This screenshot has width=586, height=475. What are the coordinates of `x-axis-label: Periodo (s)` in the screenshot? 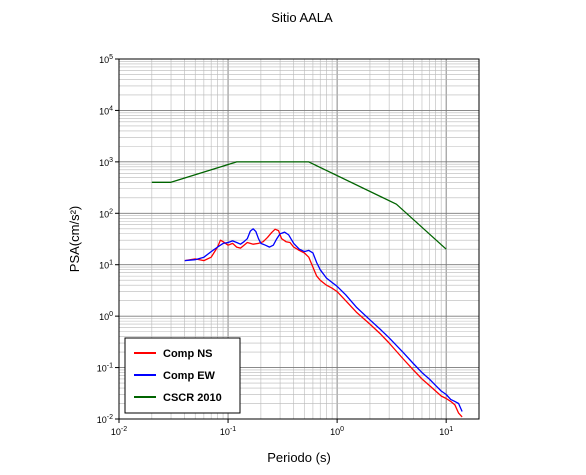 It's located at (299, 457).